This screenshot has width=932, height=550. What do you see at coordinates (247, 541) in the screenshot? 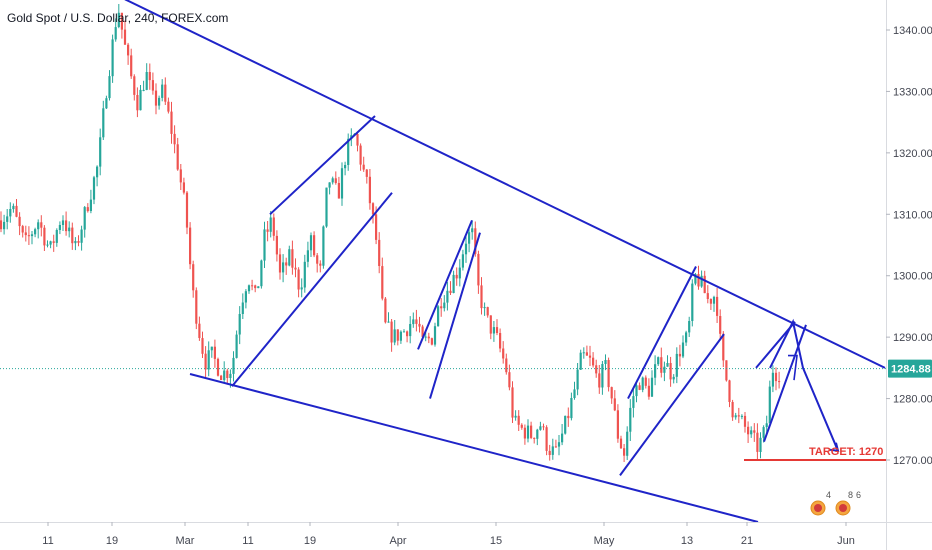
I see `time-tick-label: 11` at bounding box center [247, 541].